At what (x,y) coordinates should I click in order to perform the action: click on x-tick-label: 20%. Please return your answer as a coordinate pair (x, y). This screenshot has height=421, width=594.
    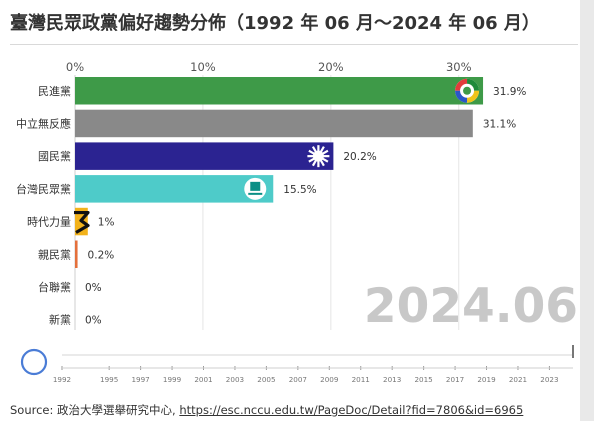
    Looking at the image, I should click on (331, 67).